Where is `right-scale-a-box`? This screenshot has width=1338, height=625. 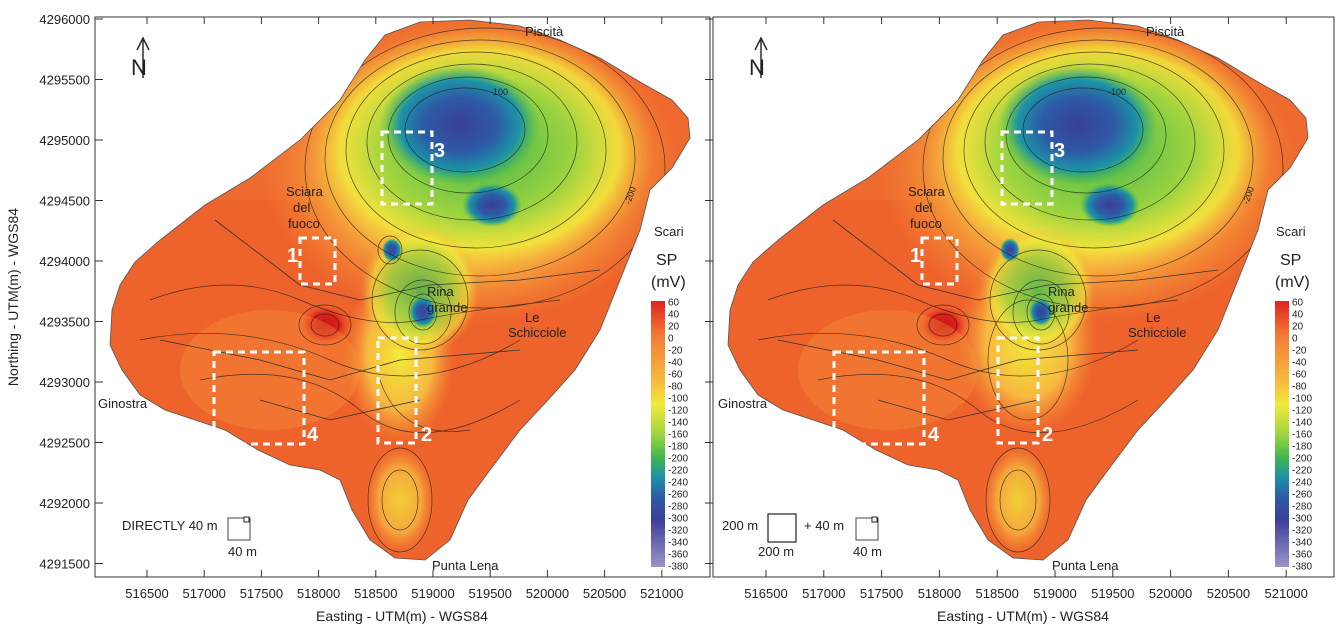
right-scale-a-box is located at coordinates (782, 528).